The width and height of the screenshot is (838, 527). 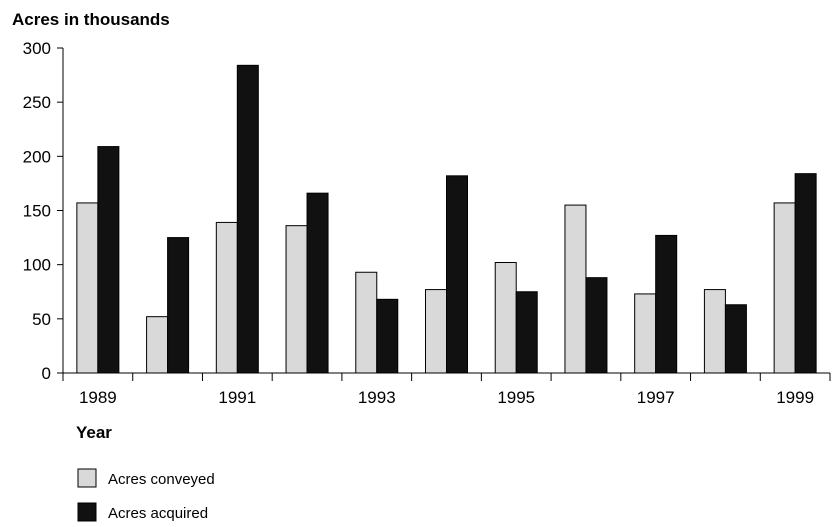 What do you see at coordinates (91, 19) in the screenshot?
I see `y-axis-title: Acres in thousands` at bounding box center [91, 19].